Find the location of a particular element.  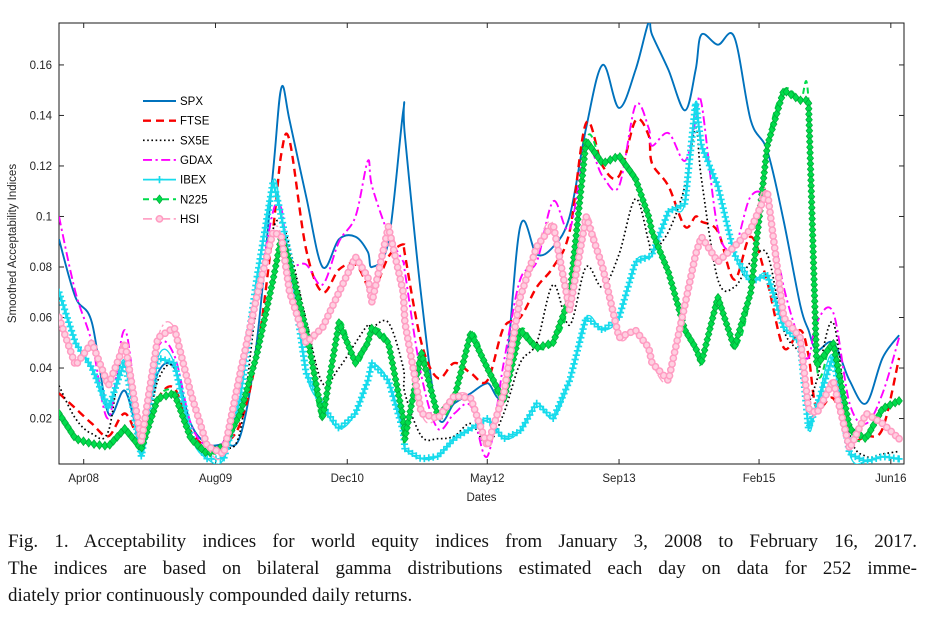

legend-item-N225 is located at coordinates (159, 199).